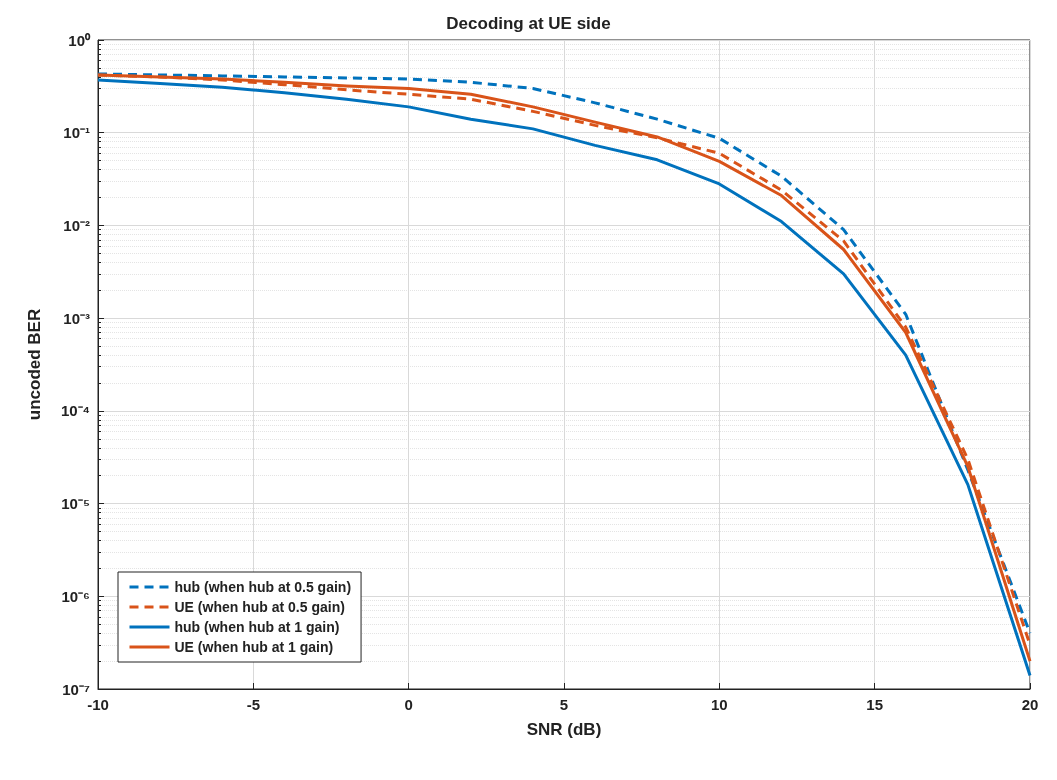 This screenshot has height=780, width=1057. What do you see at coordinates (76, 225) in the screenshot?
I see `y-tick-label: 10⁻²` at bounding box center [76, 225].